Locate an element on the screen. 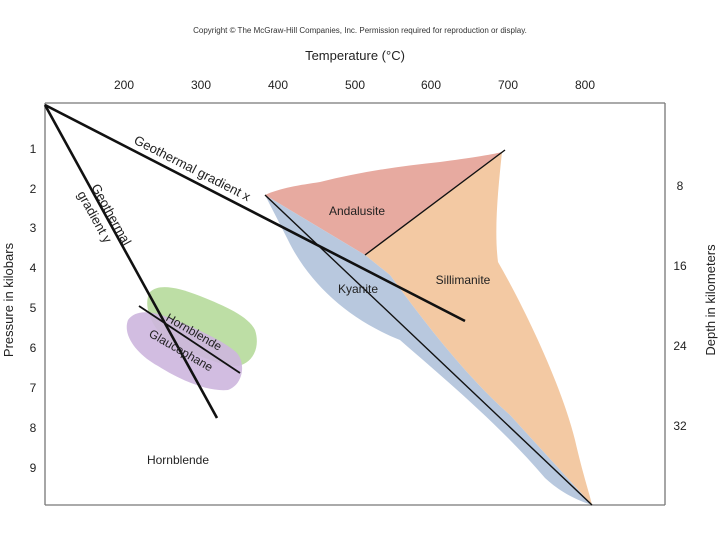 This screenshot has height=540, width=720. geothermal-gradient-y-line is located at coordinates (131, 261).